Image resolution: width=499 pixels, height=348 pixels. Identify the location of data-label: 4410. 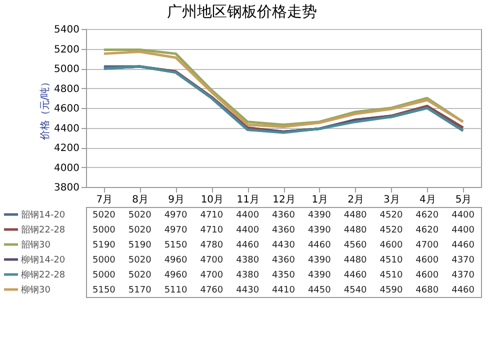
(284, 291).